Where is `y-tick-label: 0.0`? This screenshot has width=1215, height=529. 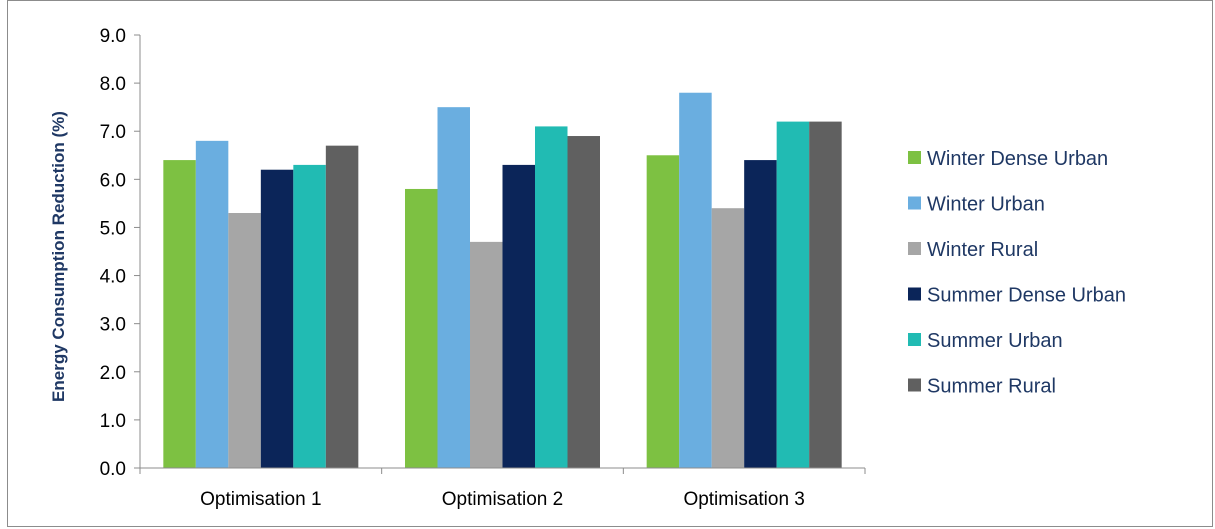 y-tick-label: 0.0 is located at coordinates (113, 469).